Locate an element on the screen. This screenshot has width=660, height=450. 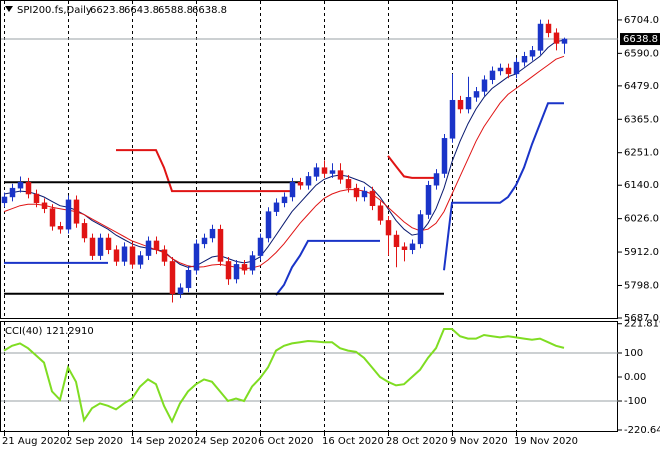
y-tick-label: 6026.0 is located at coordinates (641, 219).